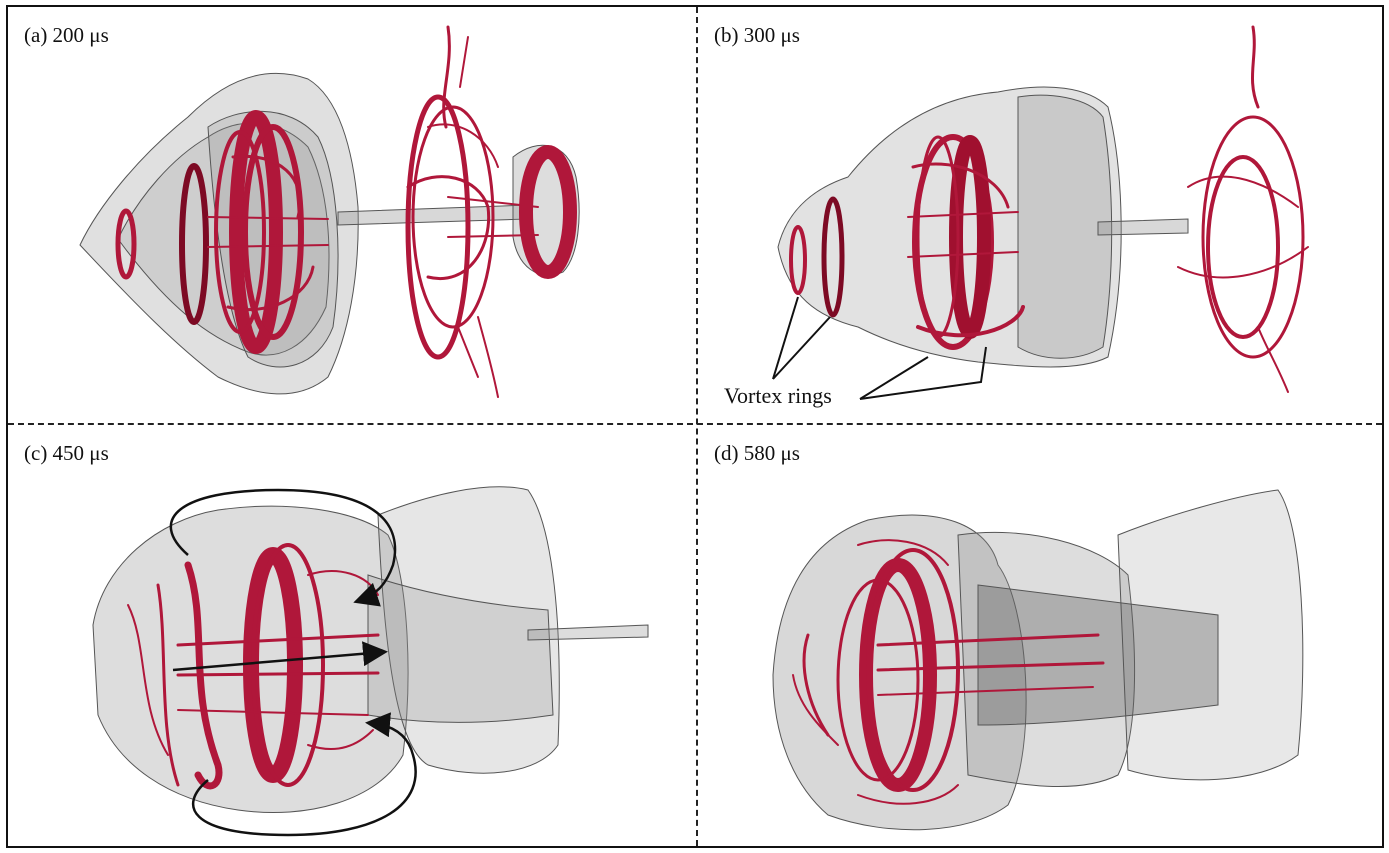 This screenshot has height=853, width=1389. What do you see at coordinates (66, 453) in the screenshot?
I see `panel-c-label: (c) 450 μs` at bounding box center [66, 453].